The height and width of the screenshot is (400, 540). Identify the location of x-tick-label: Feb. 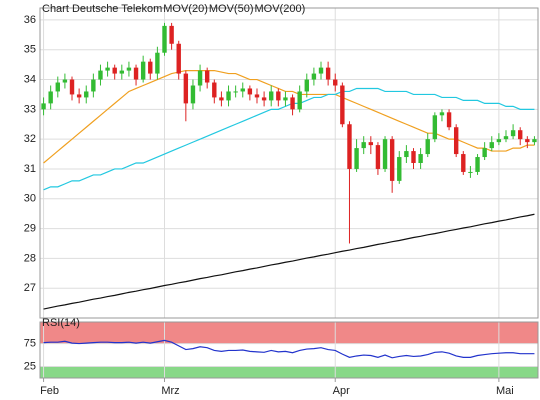
(49, 391).